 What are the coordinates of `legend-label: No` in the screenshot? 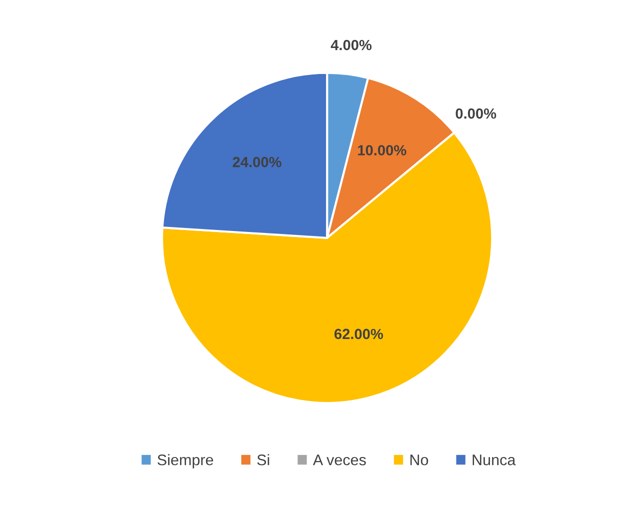 It's located at (419, 460).